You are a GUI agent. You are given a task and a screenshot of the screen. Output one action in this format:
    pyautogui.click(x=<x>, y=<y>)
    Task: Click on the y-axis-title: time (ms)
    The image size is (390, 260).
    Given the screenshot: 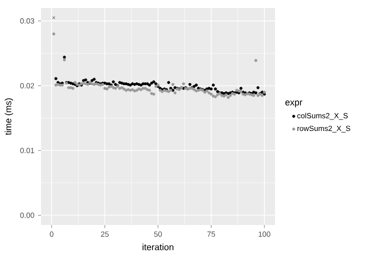 What is the action you would take?
    pyautogui.click(x=9, y=117)
    